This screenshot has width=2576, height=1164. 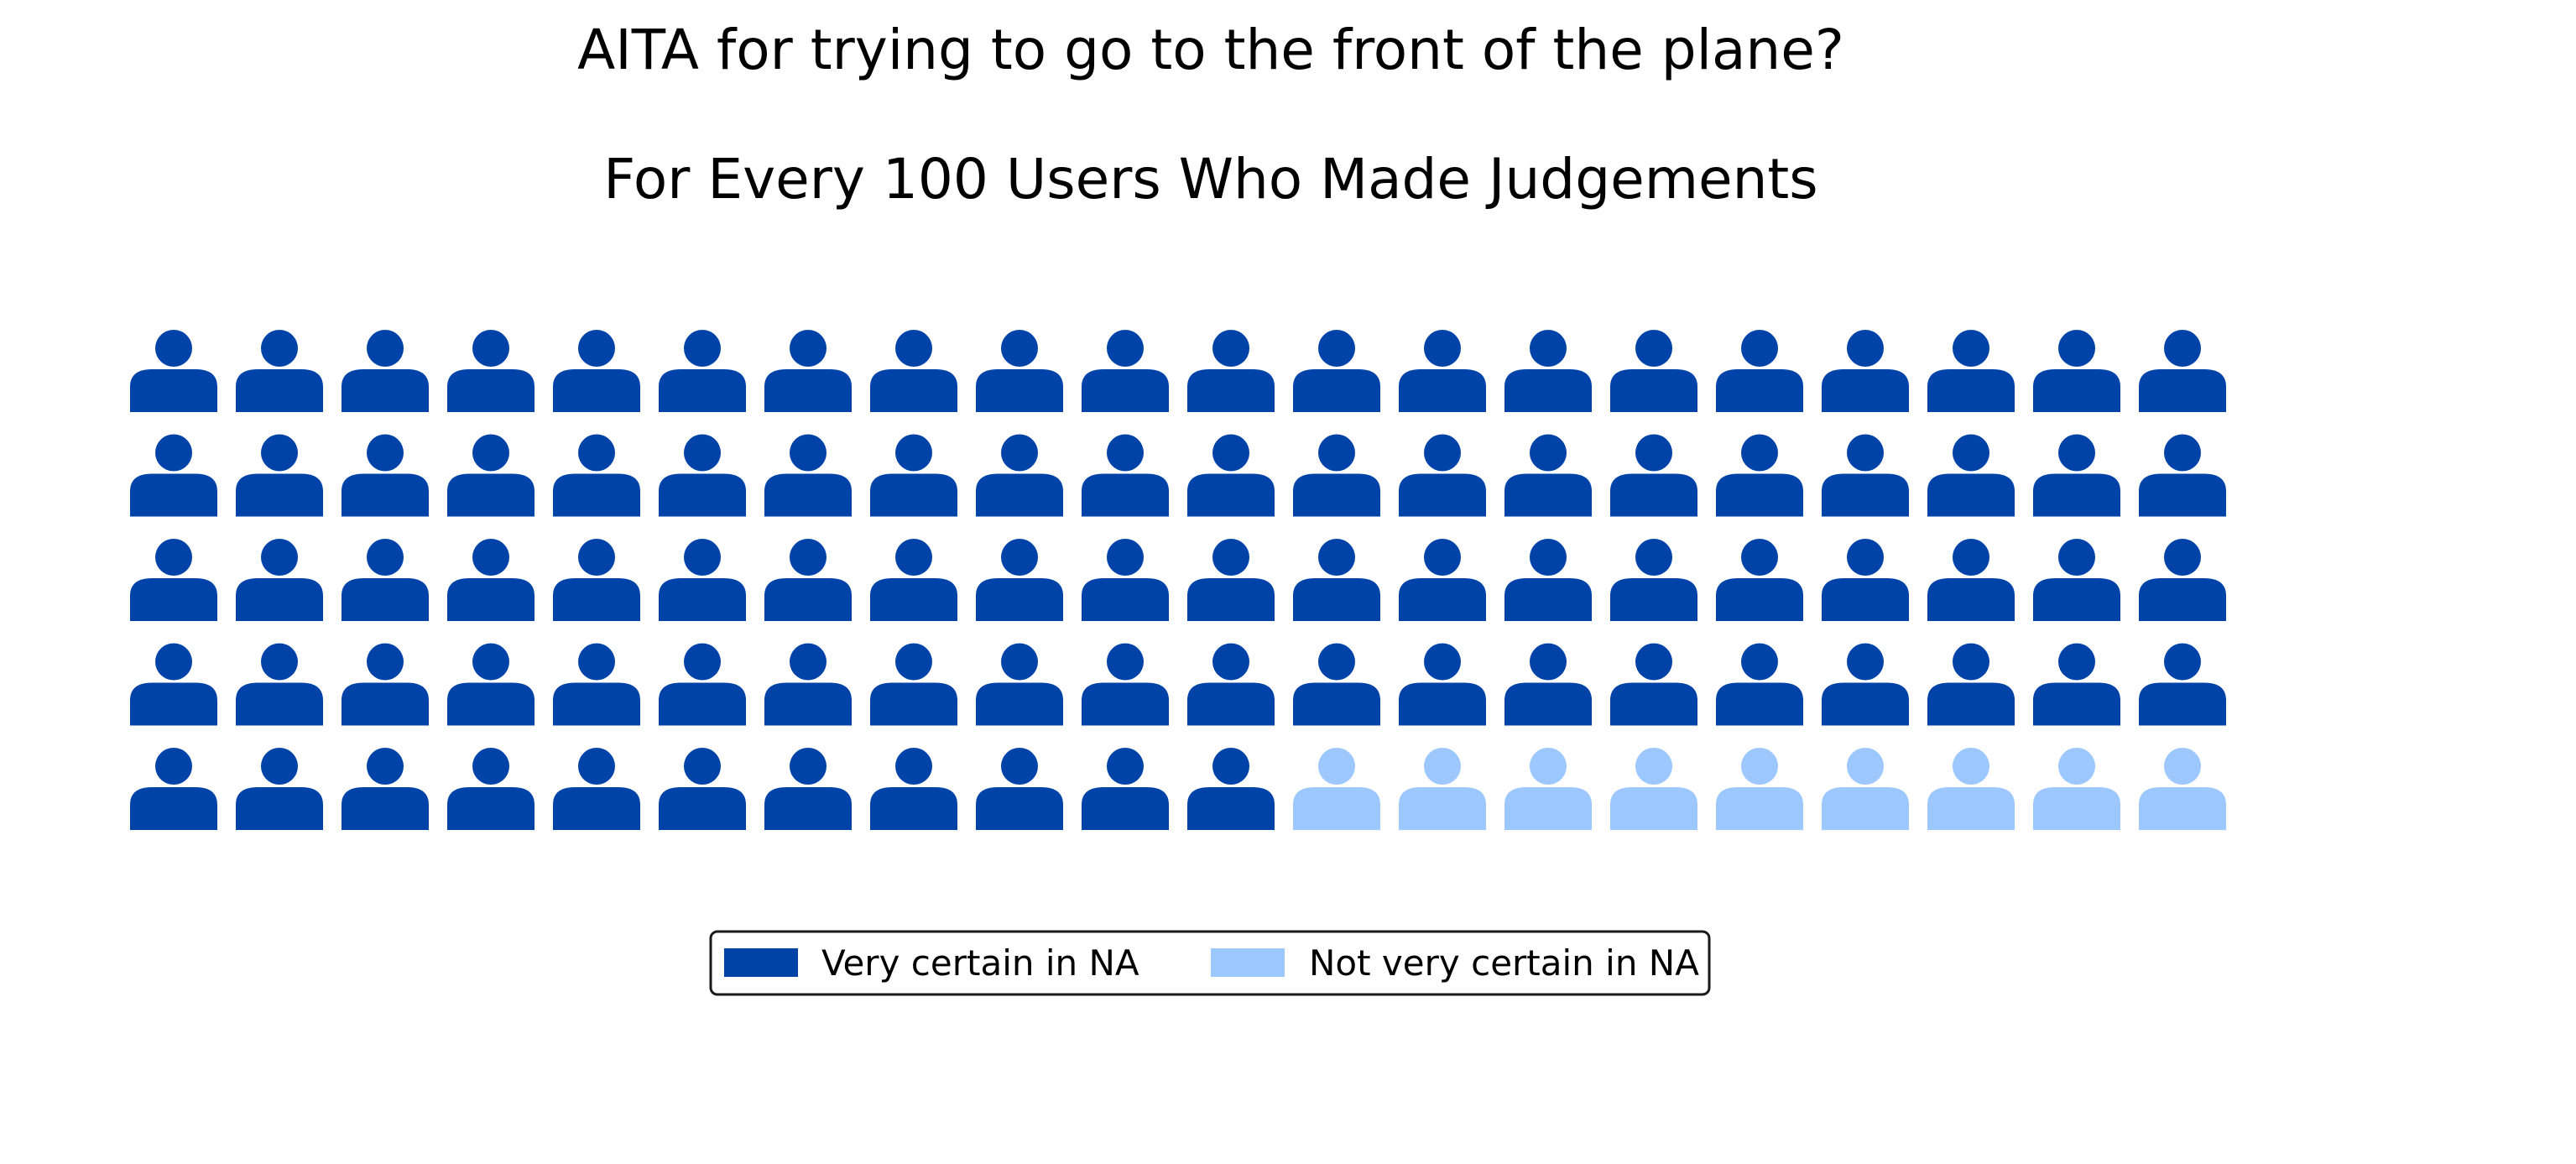 I want to click on legend-swatch-very-certain, so click(x=761, y=962).